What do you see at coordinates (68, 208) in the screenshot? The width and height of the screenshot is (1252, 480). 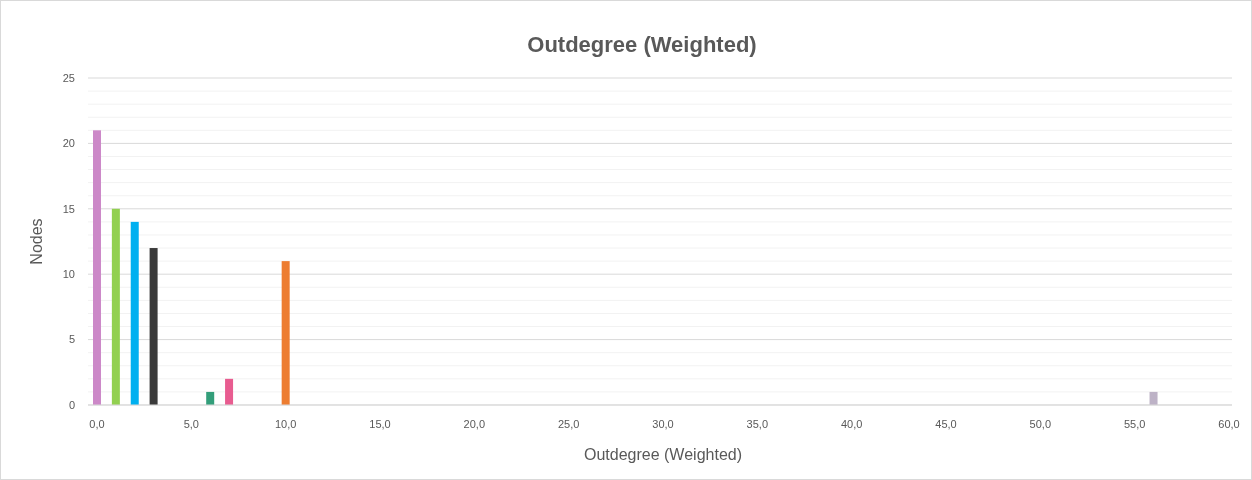 I see `y-tick-label: 15` at bounding box center [68, 208].